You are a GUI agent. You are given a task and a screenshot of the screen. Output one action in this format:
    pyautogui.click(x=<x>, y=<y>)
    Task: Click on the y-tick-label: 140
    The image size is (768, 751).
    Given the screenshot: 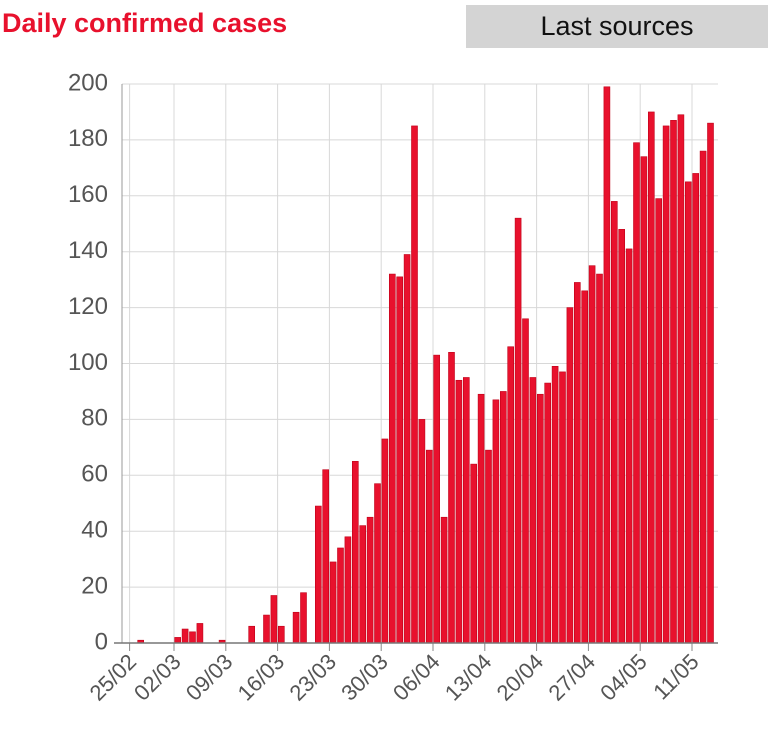 What is the action you would take?
    pyautogui.click(x=88, y=250)
    